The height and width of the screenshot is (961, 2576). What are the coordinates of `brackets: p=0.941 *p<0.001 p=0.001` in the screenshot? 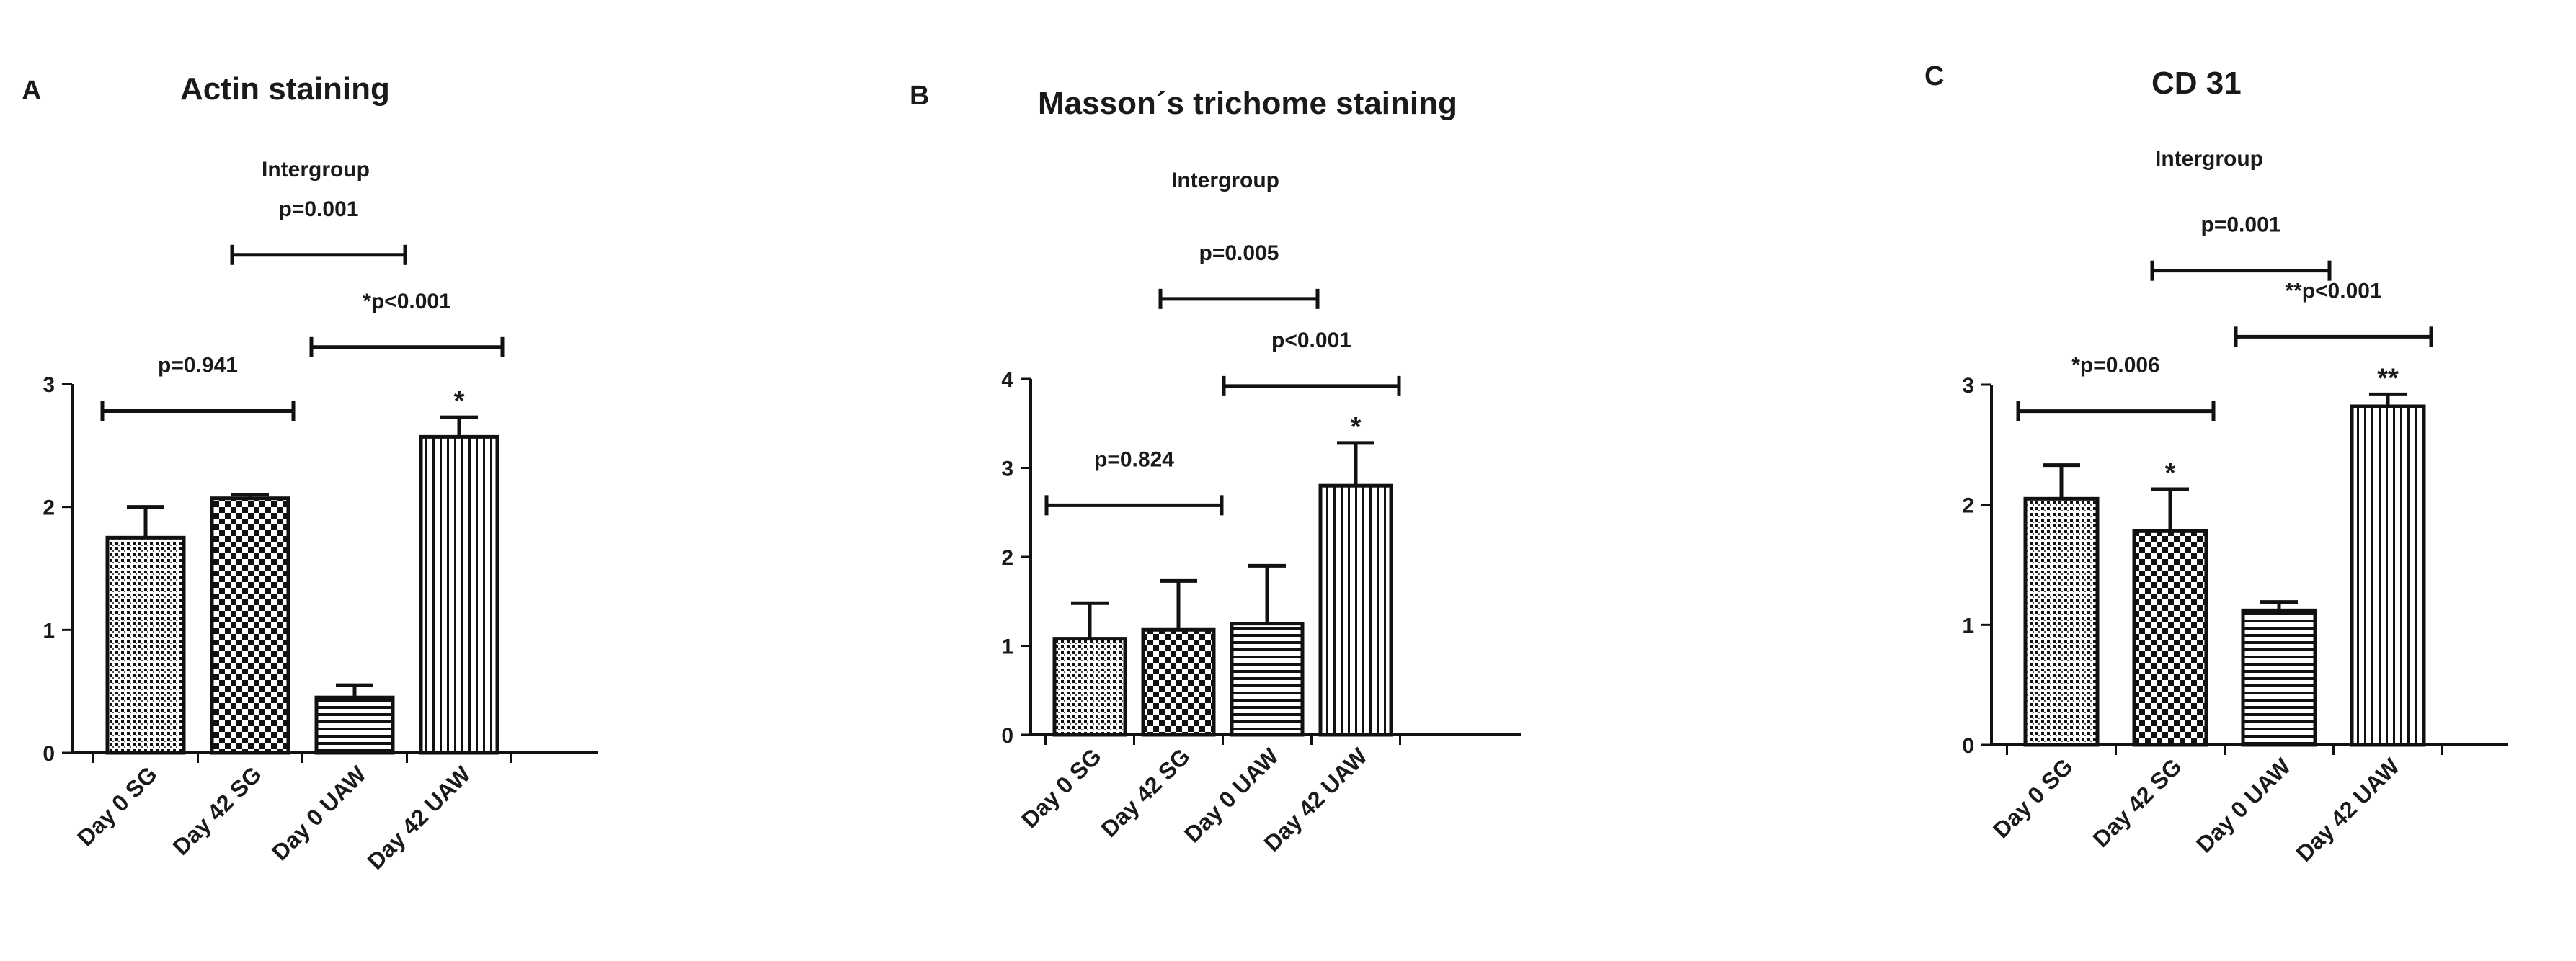 It's located at (302, 309).